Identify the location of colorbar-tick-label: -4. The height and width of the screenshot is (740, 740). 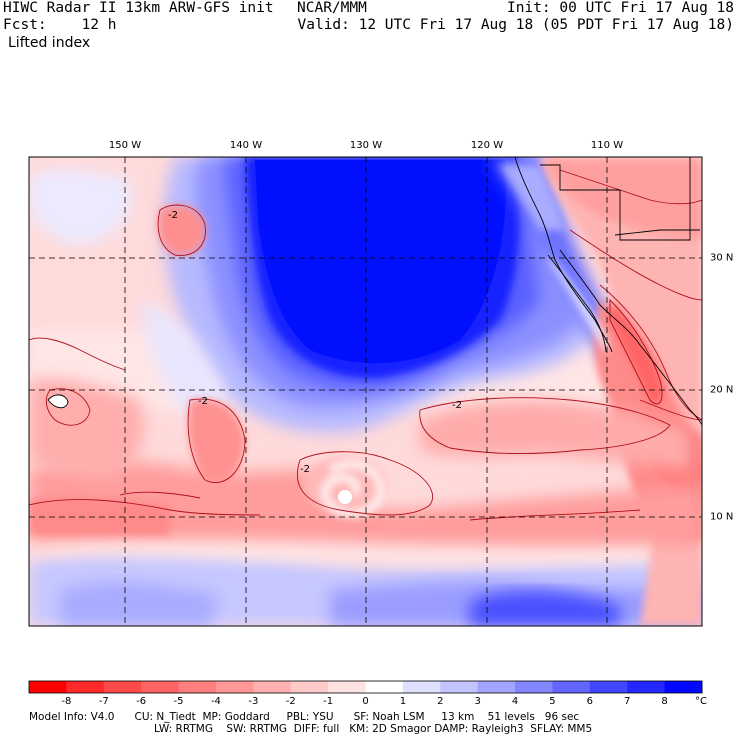
(215, 701).